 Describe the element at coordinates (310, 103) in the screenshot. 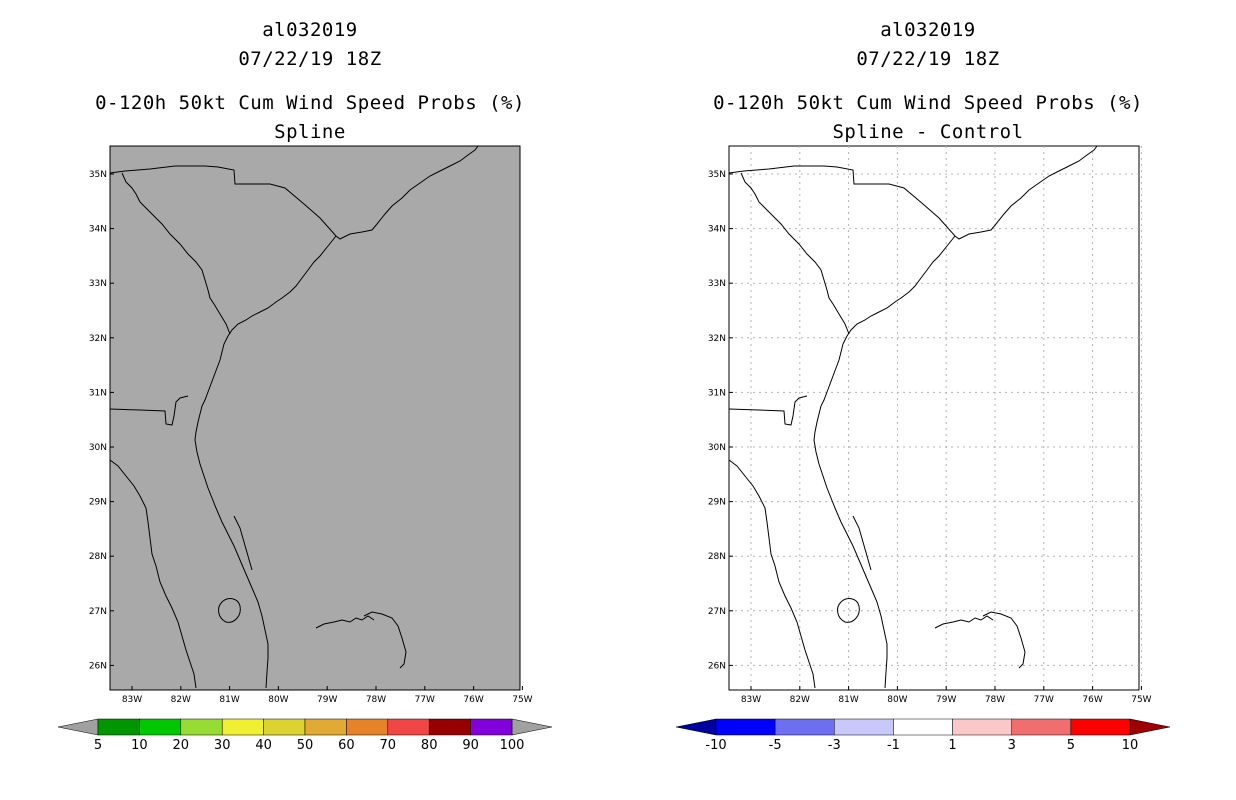

I see `left-product: 0-120h 50kt Cum Wind Speed Probs (%)` at that location.